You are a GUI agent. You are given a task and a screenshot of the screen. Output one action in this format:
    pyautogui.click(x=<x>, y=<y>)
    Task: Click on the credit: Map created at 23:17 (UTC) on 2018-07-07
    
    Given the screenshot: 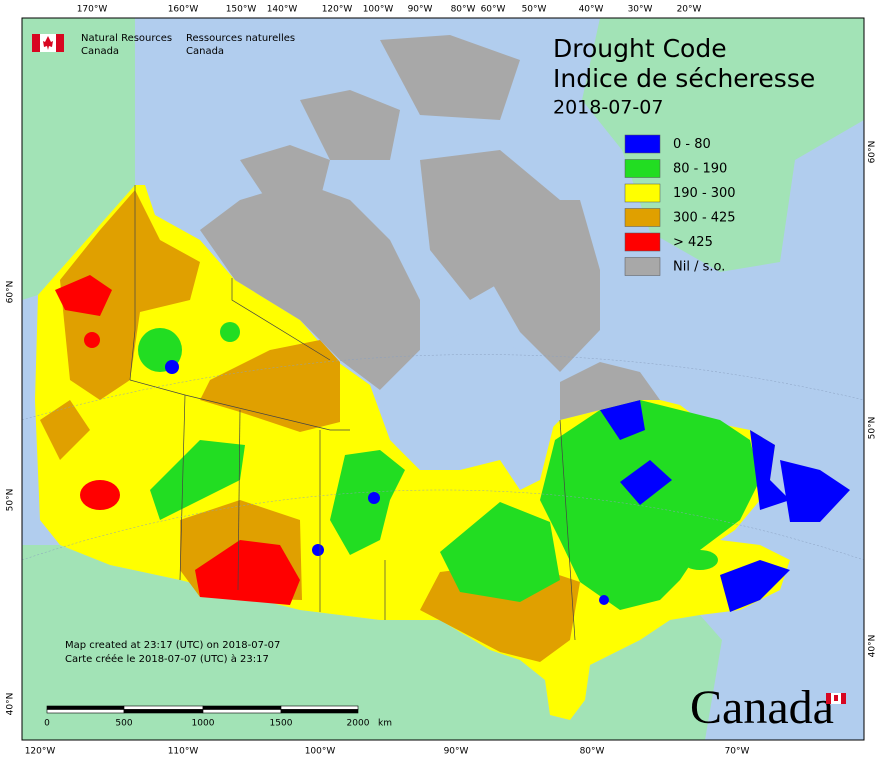 What is the action you would take?
    pyautogui.click(x=172, y=645)
    